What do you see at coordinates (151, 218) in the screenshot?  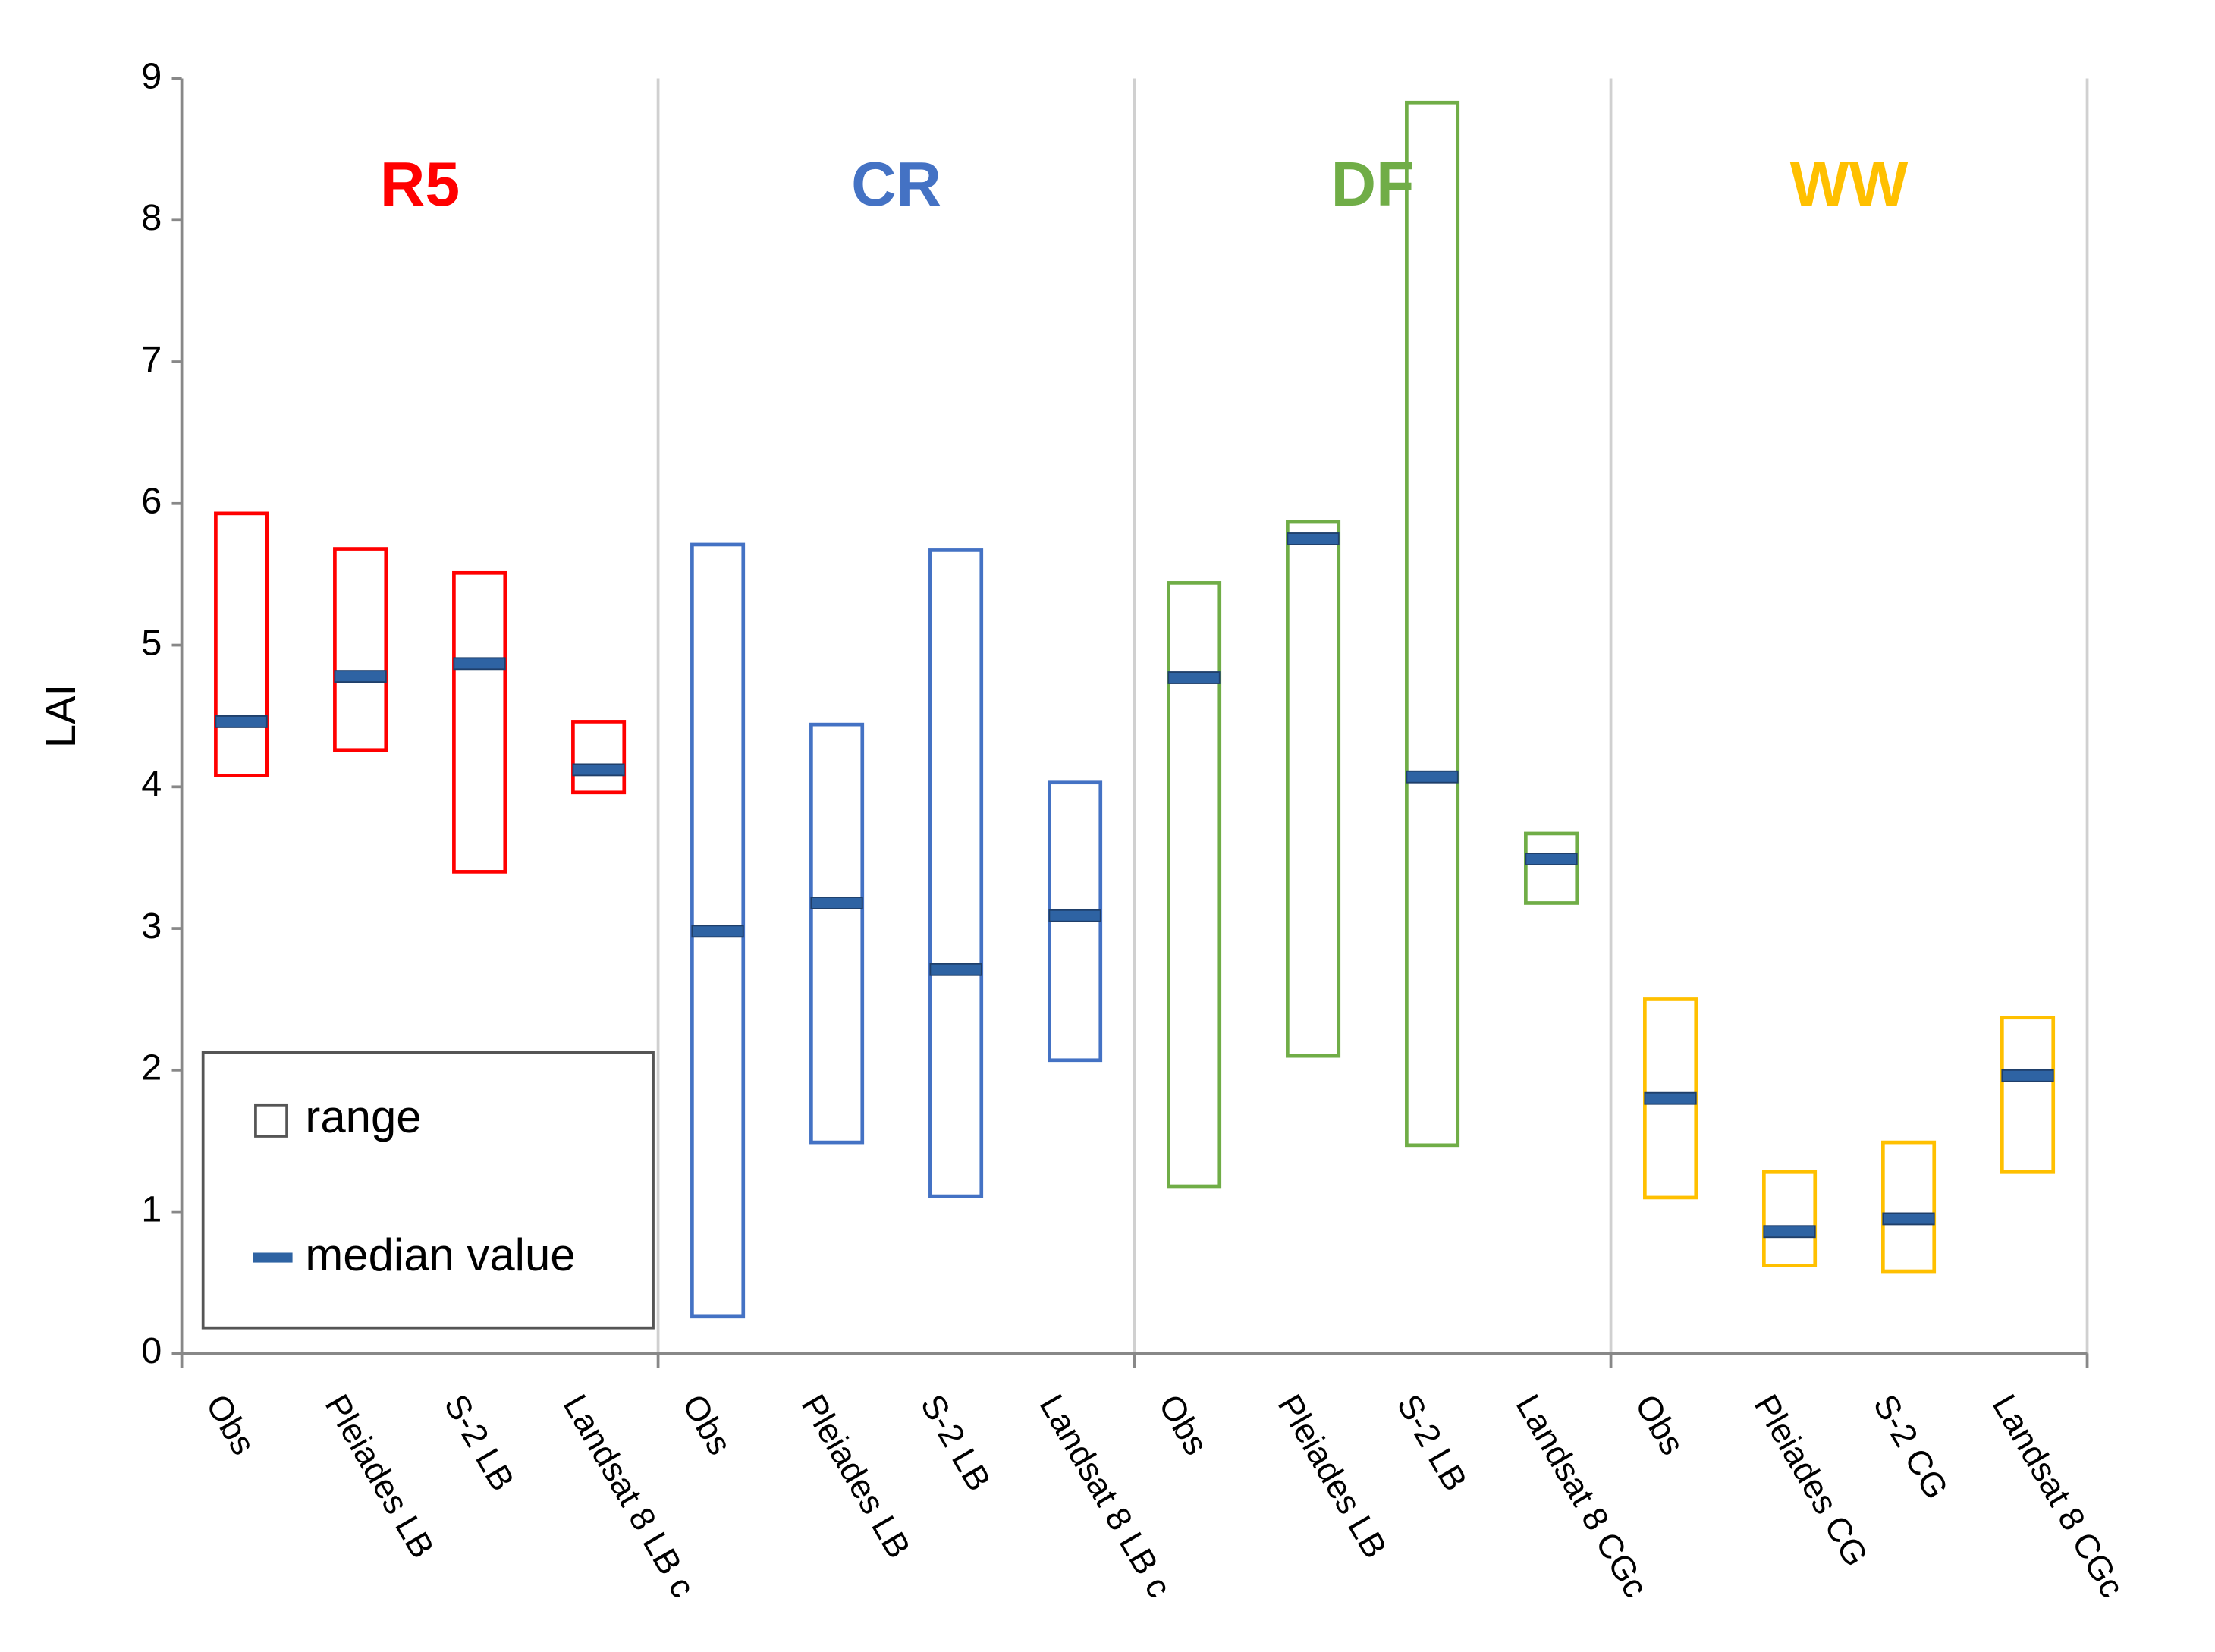 I see `y-tick-label: 8` at bounding box center [151, 218].